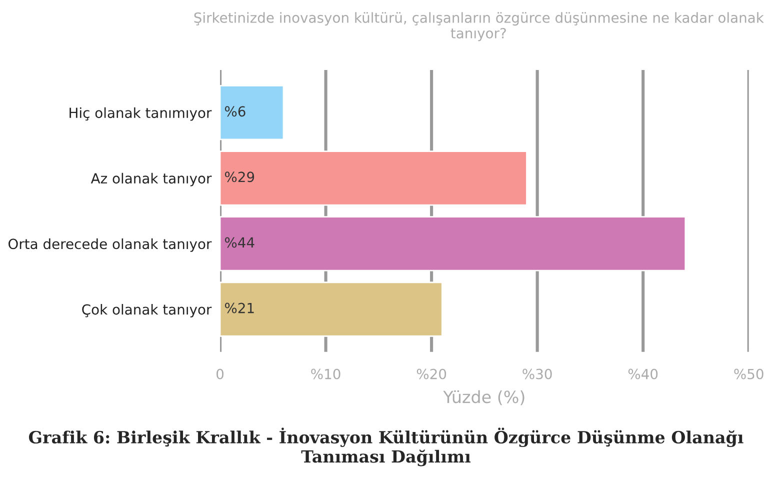 The image size is (772, 486). What do you see at coordinates (235, 111) in the screenshot?
I see `data-label: %6` at bounding box center [235, 111].